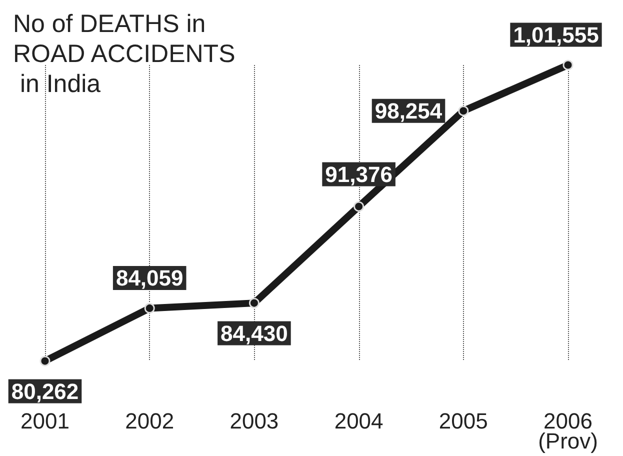  Describe the element at coordinates (150, 277) in the screenshot. I see `data-label: 84,059` at that location.